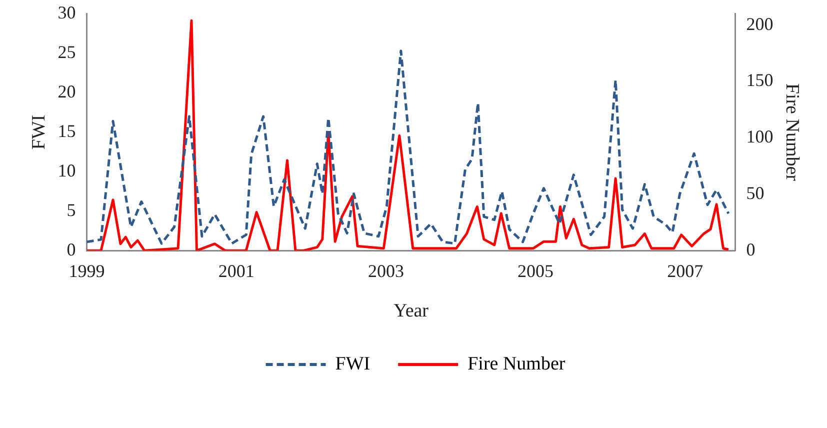  What do you see at coordinates (86, 271) in the screenshot?
I see `x-tick-label: 1999` at bounding box center [86, 271].